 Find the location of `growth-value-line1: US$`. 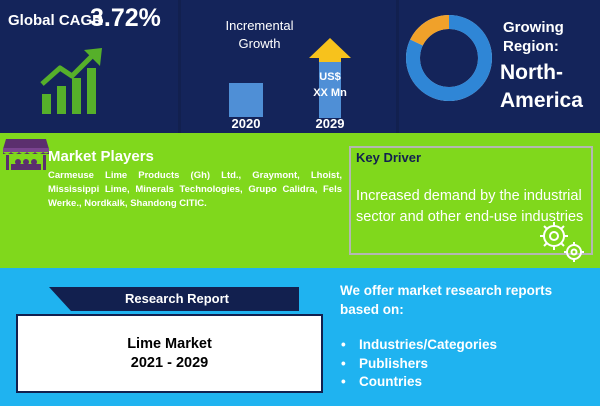

growth-value-line1: US$ is located at coordinates (330, 77).